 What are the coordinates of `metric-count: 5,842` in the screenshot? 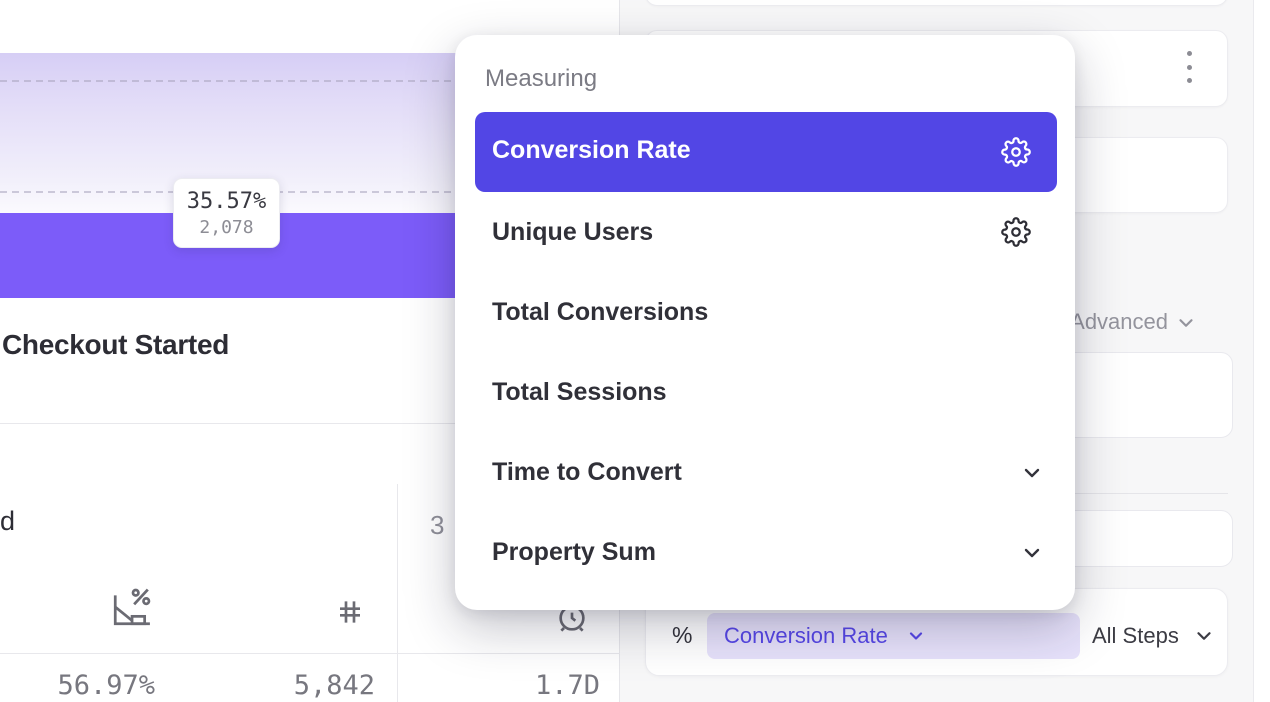 It's located at (334, 685).